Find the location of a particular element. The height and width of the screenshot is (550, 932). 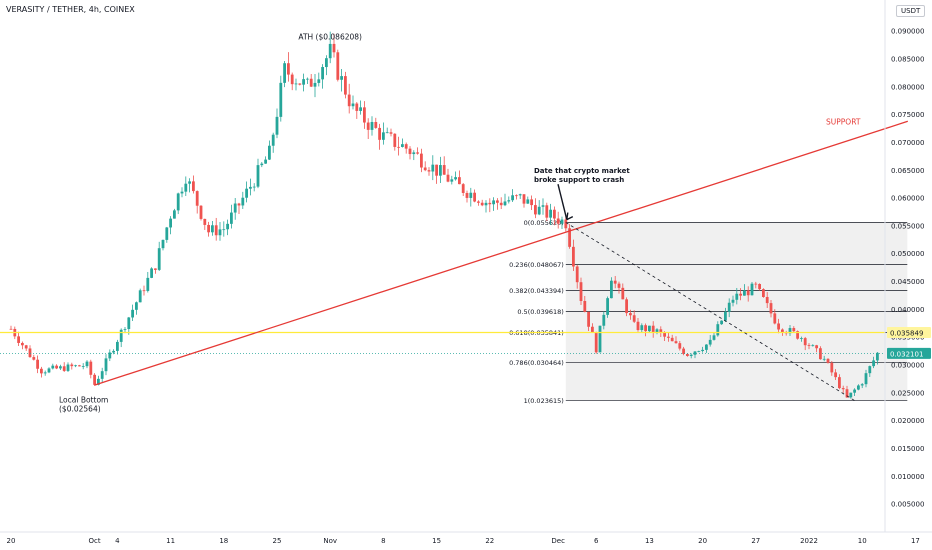

y-tick-label: 0.075000 is located at coordinates (907, 115).